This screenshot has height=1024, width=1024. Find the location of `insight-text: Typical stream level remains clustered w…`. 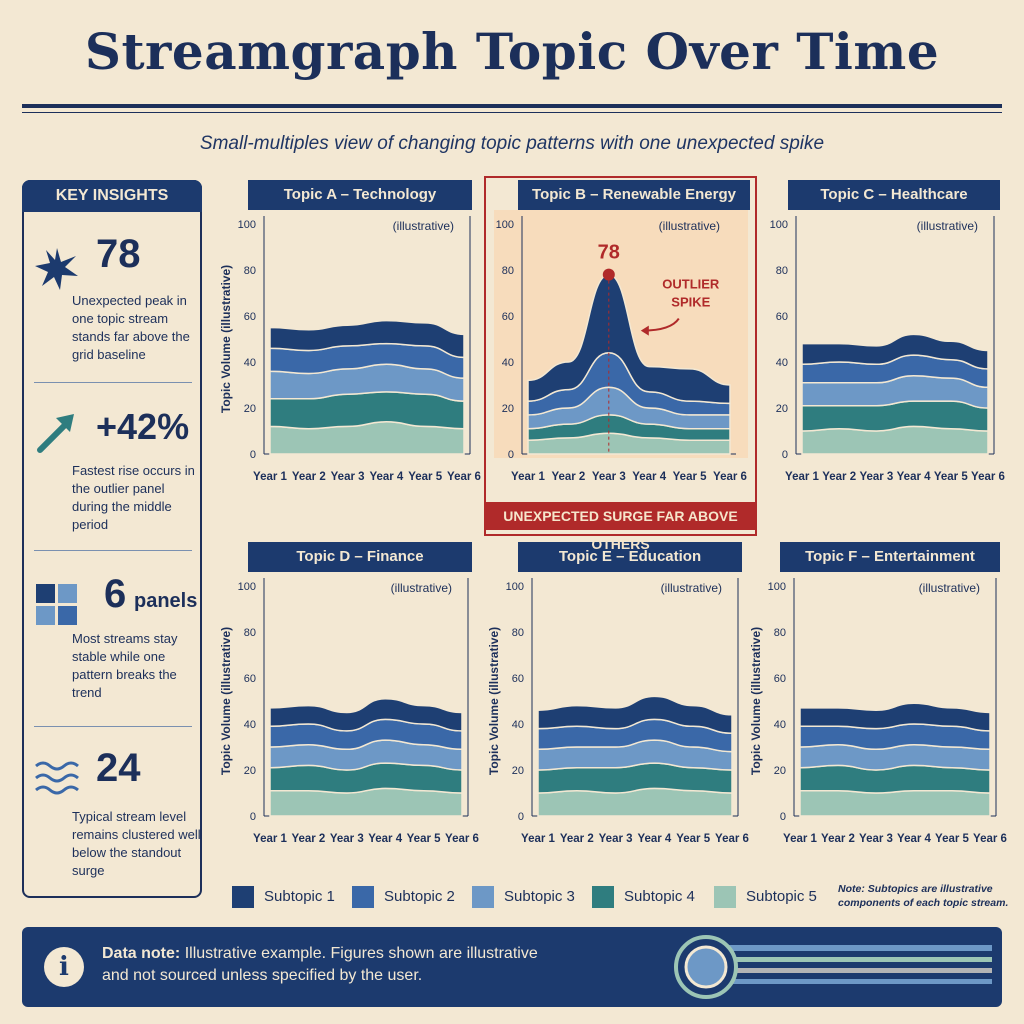

insight-text: Typical stream level remains clustered w… is located at coordinates (136, 843).